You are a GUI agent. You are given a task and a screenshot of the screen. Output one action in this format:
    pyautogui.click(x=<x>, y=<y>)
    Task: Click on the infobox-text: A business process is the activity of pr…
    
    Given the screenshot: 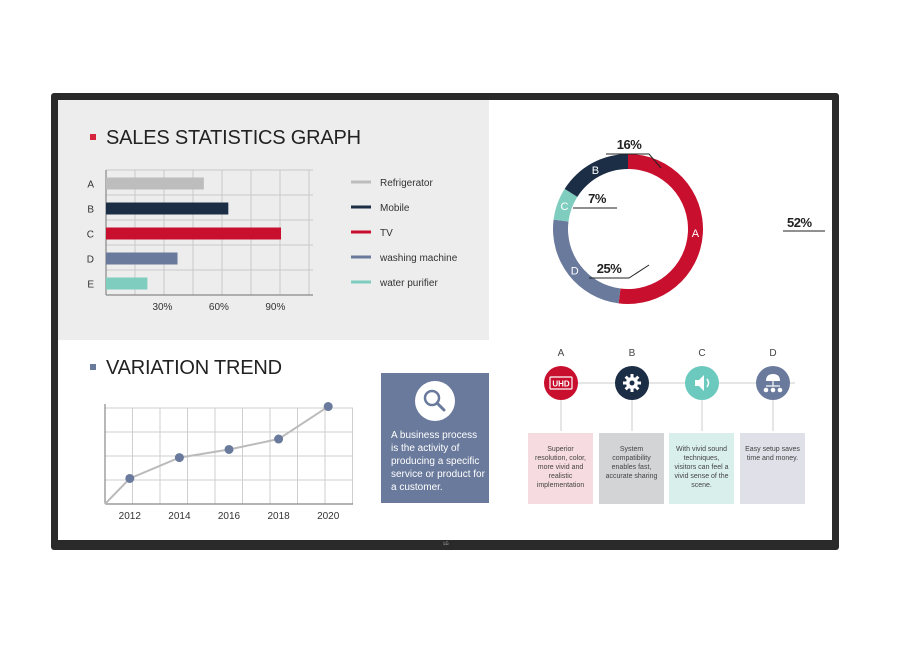 What is the action you would take?
    pyautogui.click(x=438, y=461)
    